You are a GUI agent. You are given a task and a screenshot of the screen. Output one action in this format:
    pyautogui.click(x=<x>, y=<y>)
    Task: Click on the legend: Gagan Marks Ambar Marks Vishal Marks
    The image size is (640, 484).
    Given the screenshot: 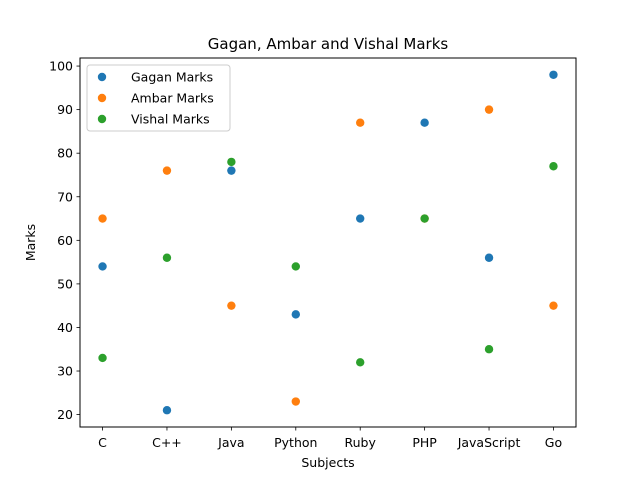 What is the action you would take?
    pyautogui.click(x=158, y=98)
    